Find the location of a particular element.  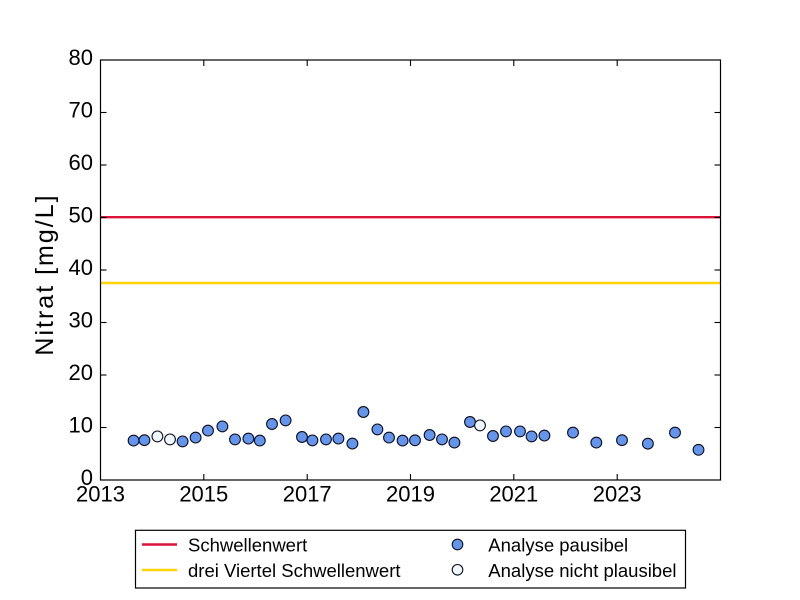

svg-text: 20 is located at coordinates (81, 372).